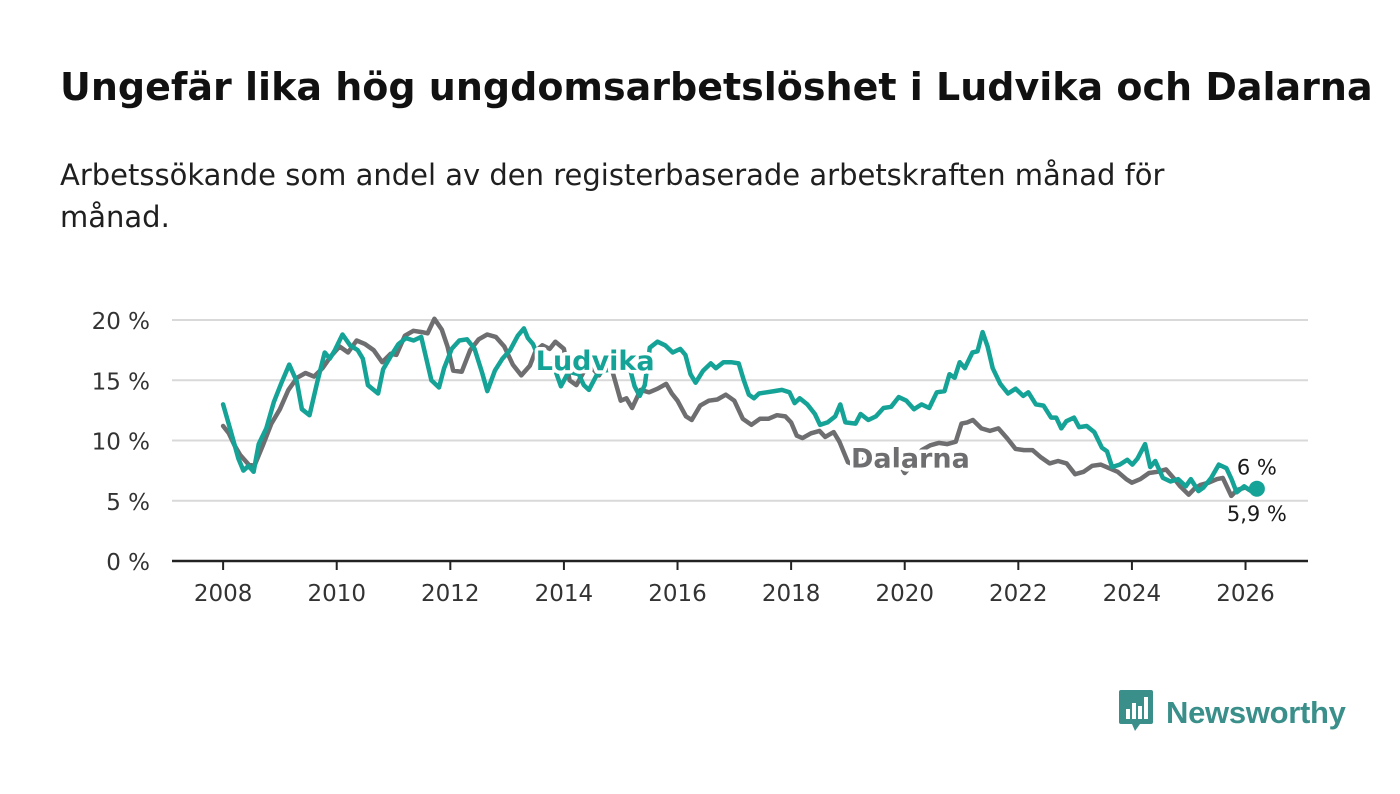  What do you see at coordinates (1256, 488) in the screenshot?
I see `end-marker-ludvika` at bounding box center [1256, 488].